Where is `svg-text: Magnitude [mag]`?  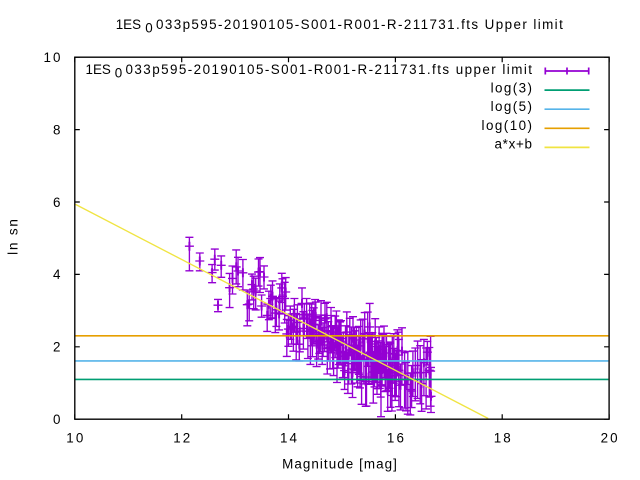 svg-text: Magnitude [mag] is located at coordinates (339, 463).